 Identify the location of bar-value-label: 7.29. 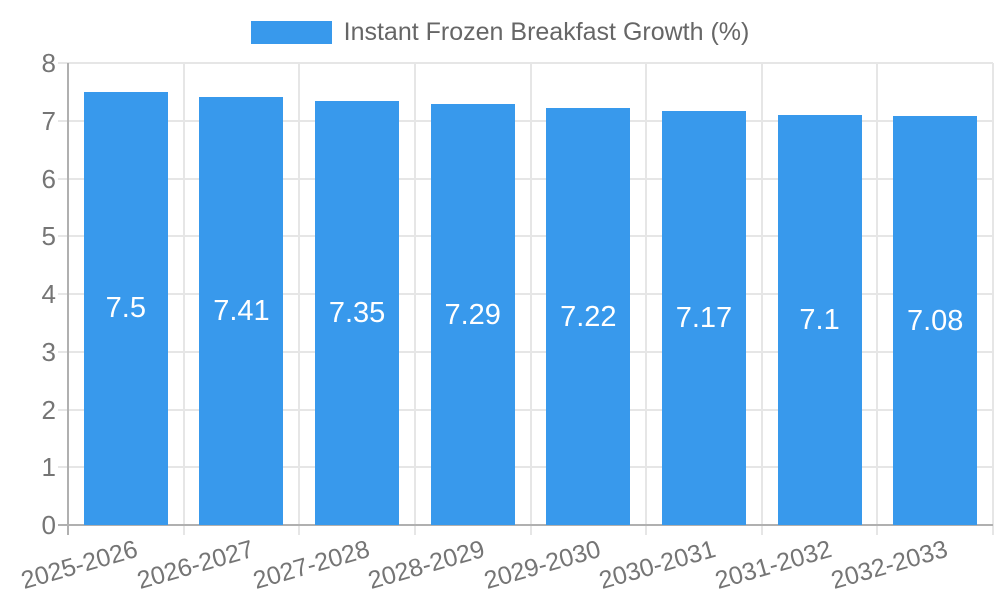
(472, 314).